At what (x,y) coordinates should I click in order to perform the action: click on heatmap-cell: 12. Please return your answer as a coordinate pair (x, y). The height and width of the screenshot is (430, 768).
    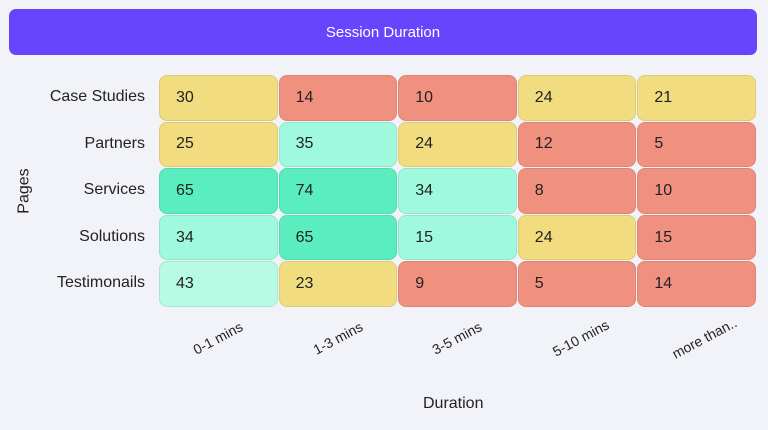
    Looking at the image, I should click on (577, 144).